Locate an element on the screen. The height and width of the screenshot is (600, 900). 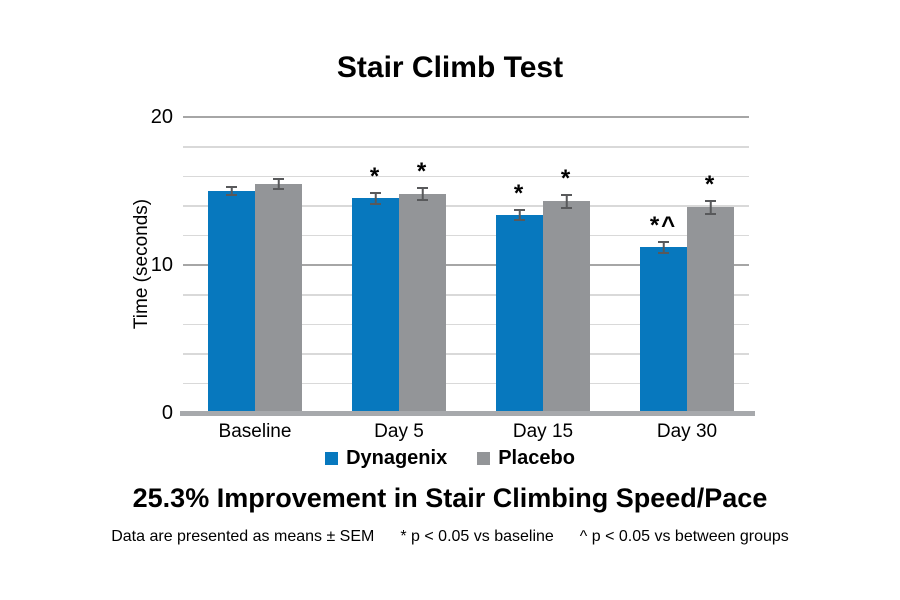
footnote-star-note: * p < 0.05 vs baseline is located at coordinates (477, 536).